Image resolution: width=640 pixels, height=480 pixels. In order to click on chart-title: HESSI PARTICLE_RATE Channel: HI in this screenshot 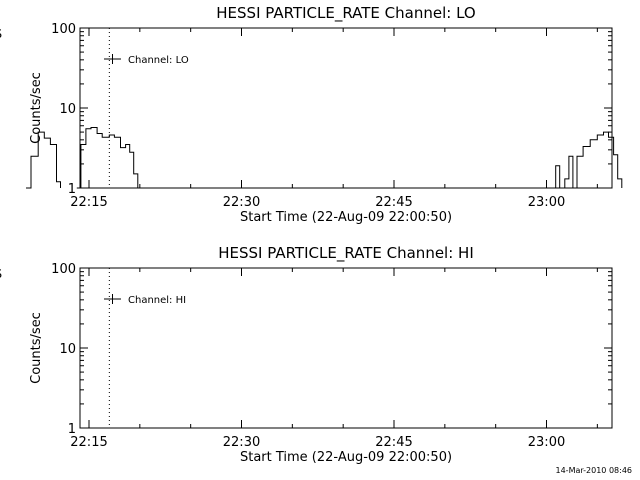, I will do `click(346, 253)`.